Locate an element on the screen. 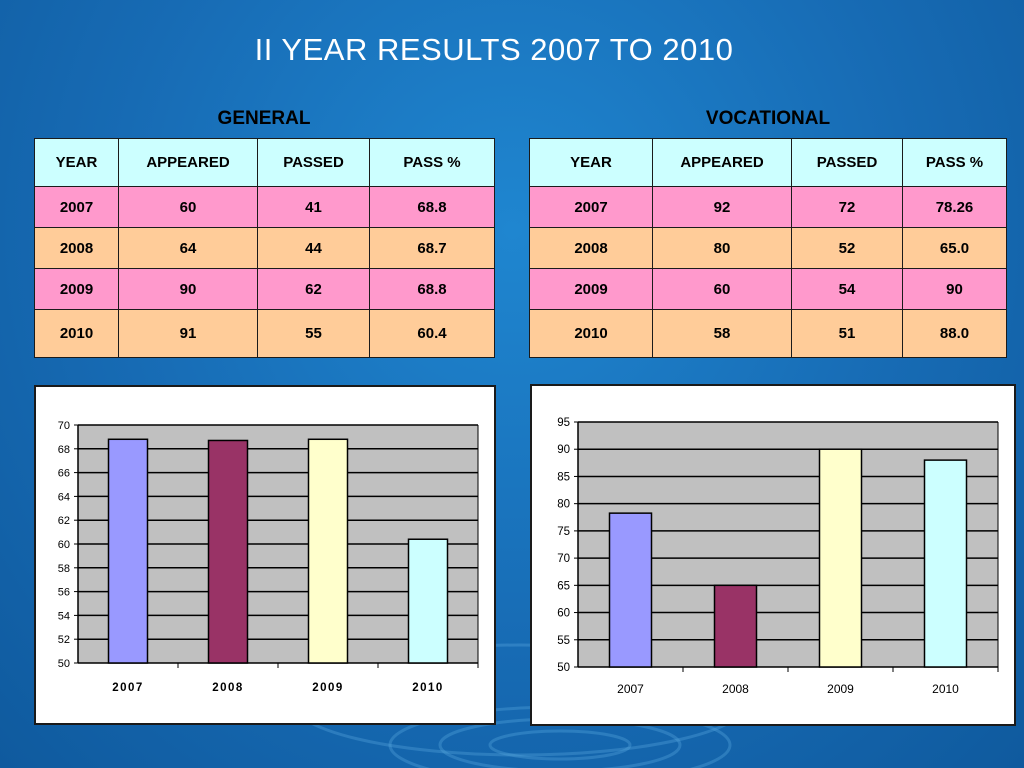  cell-passed: 62 is located at coordinates (313, 289).